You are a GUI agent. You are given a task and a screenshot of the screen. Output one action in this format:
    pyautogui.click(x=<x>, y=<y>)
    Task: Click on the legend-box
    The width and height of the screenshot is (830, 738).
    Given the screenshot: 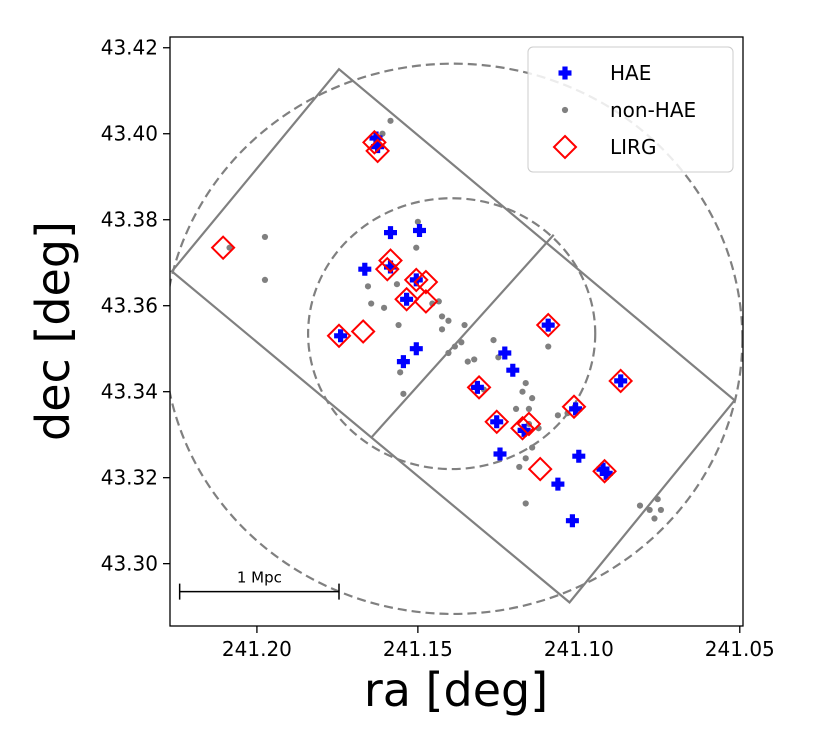 What is the action you would take?
    pyautogui.click(x=630, y=109)
    